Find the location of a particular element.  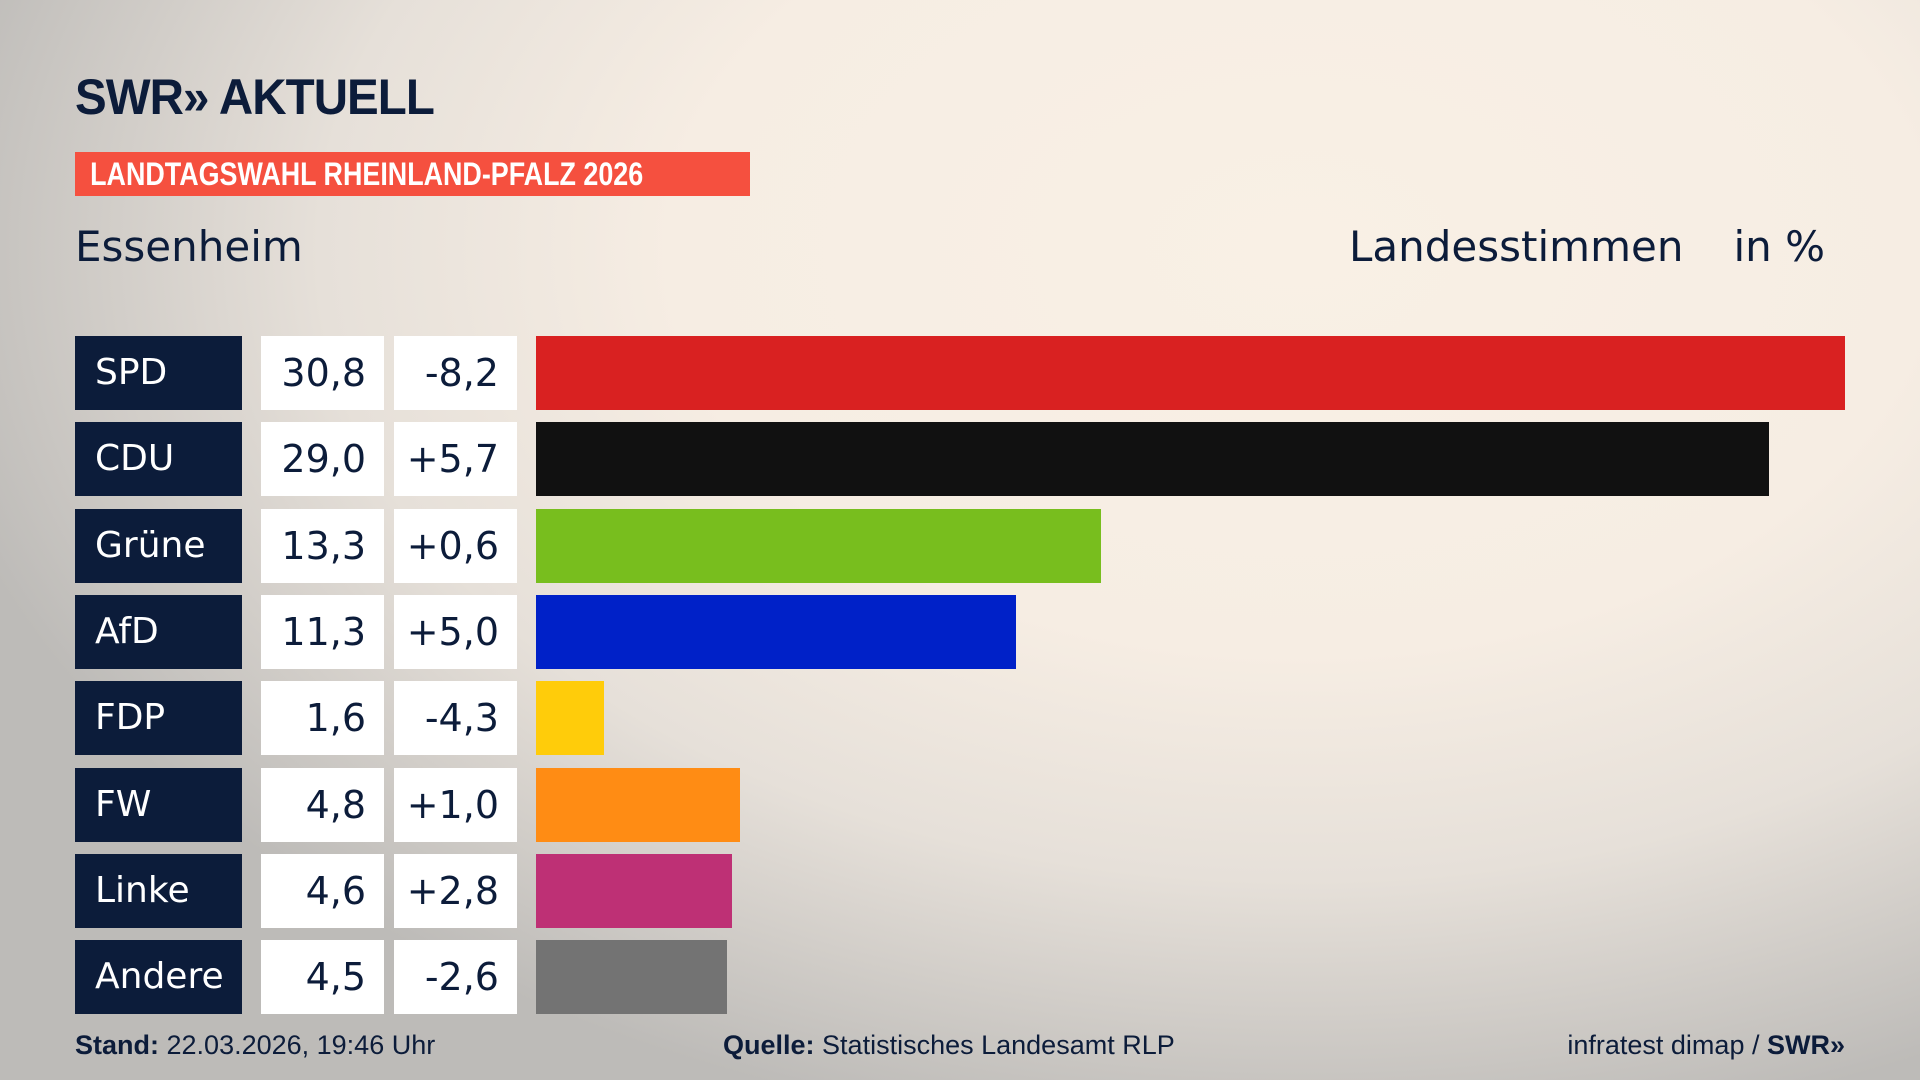

value-label: 13,3 is located at coordinates (322, 545).